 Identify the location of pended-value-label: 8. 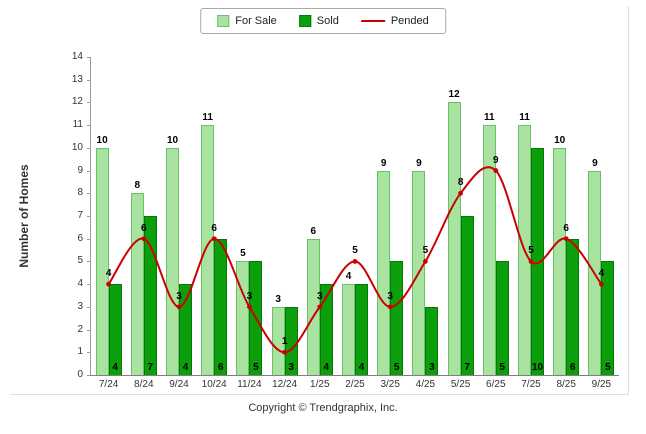
(460, 183).